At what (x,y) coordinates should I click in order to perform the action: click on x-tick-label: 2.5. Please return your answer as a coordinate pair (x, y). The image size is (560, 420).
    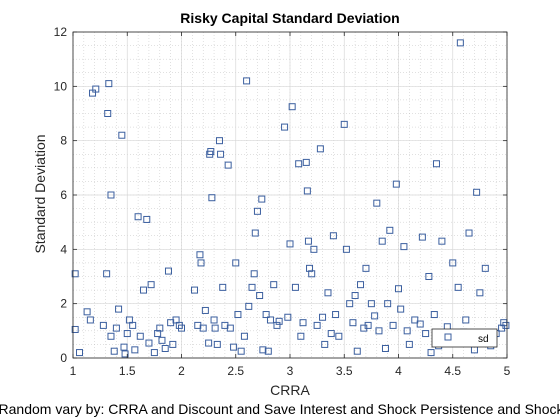
    Looking at the image, I should click on (235, 371).